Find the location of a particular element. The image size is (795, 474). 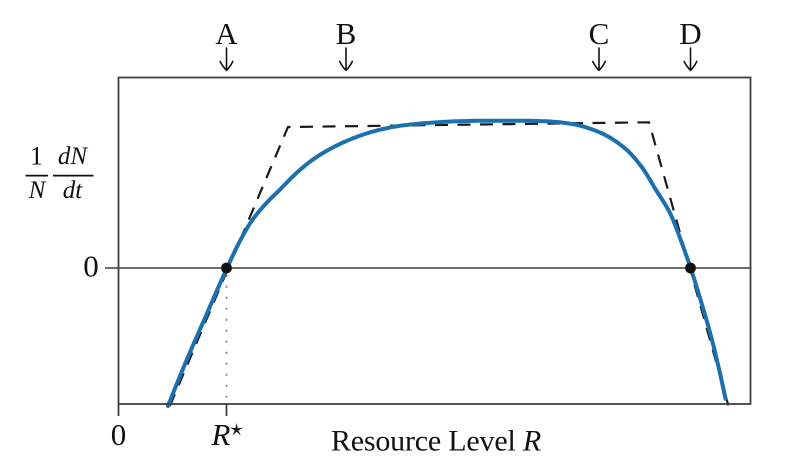

svg-text: C is located at coordinates (599, 33).